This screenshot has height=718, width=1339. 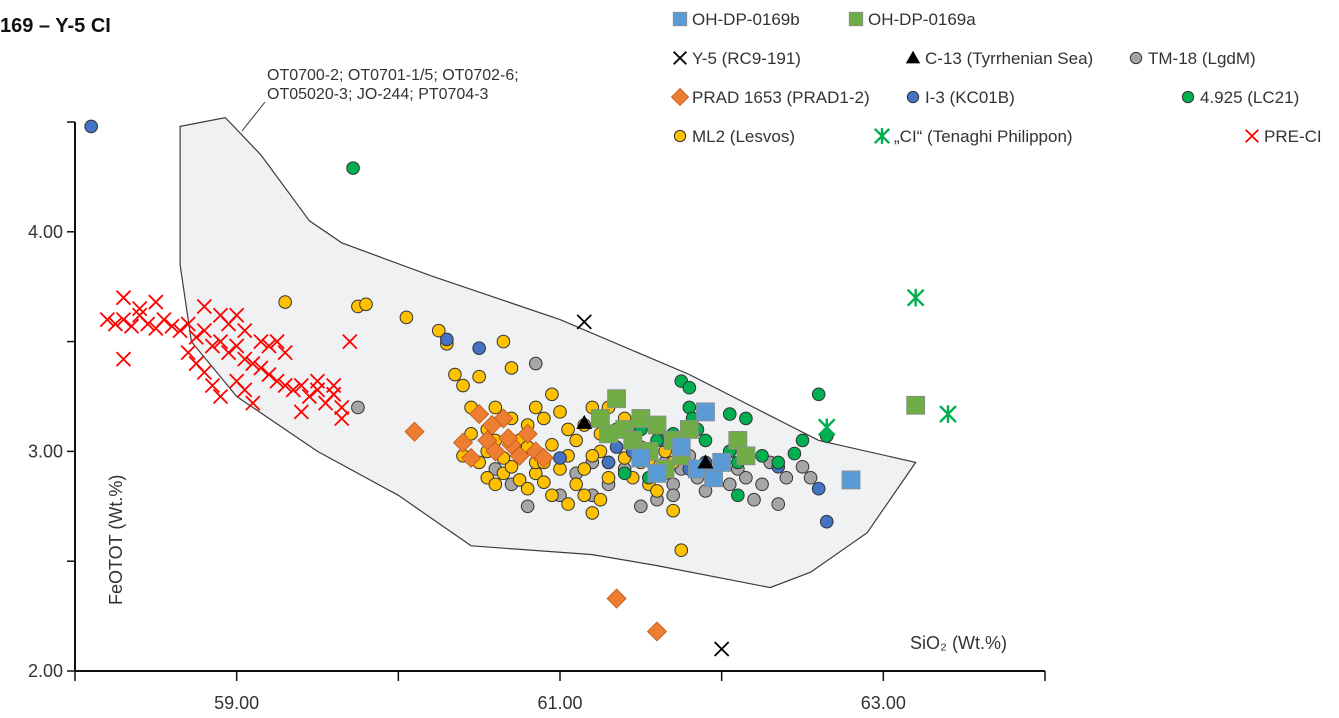 I want to click on legend-marker-oh-dp-0169a, so click(x=856, y=19).